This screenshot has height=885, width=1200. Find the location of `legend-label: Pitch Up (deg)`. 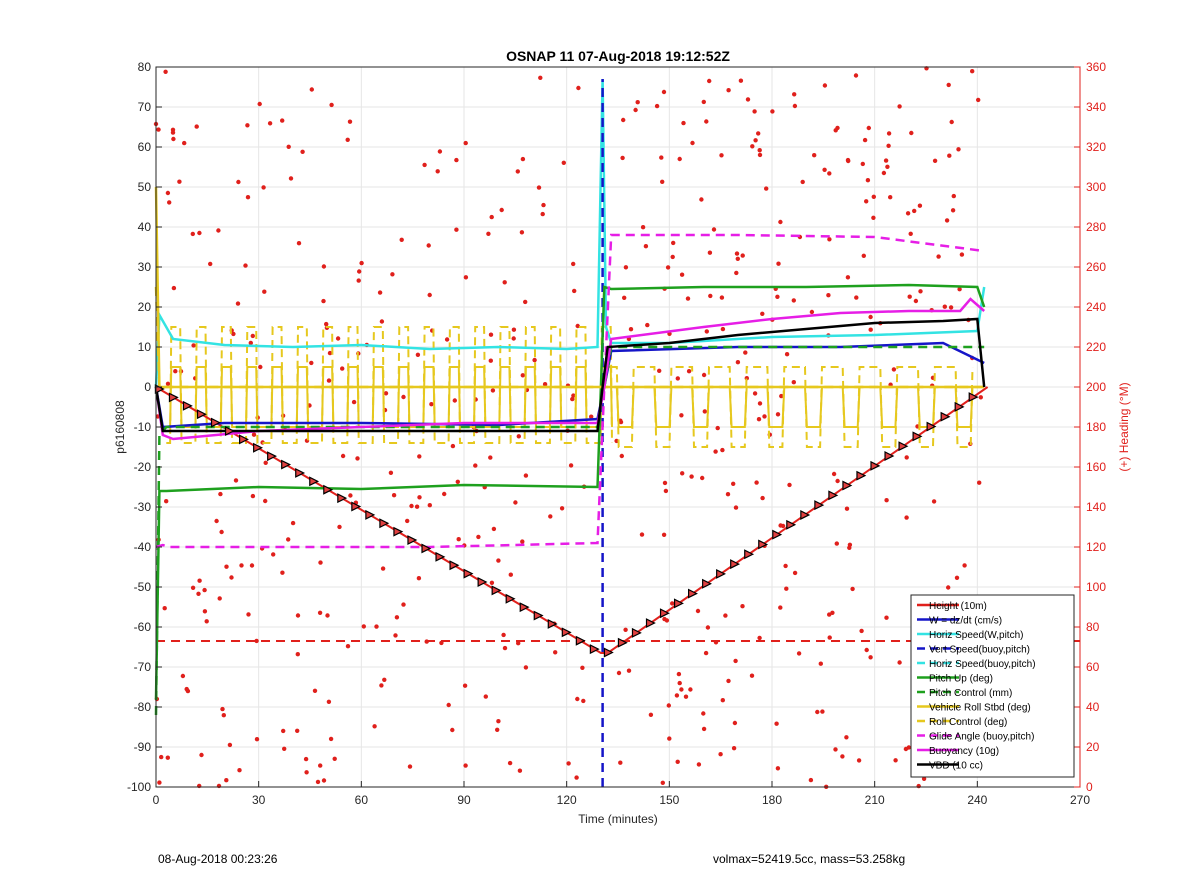

legend-label: Pitch Up (deg) is located at coordinates (961, 679).